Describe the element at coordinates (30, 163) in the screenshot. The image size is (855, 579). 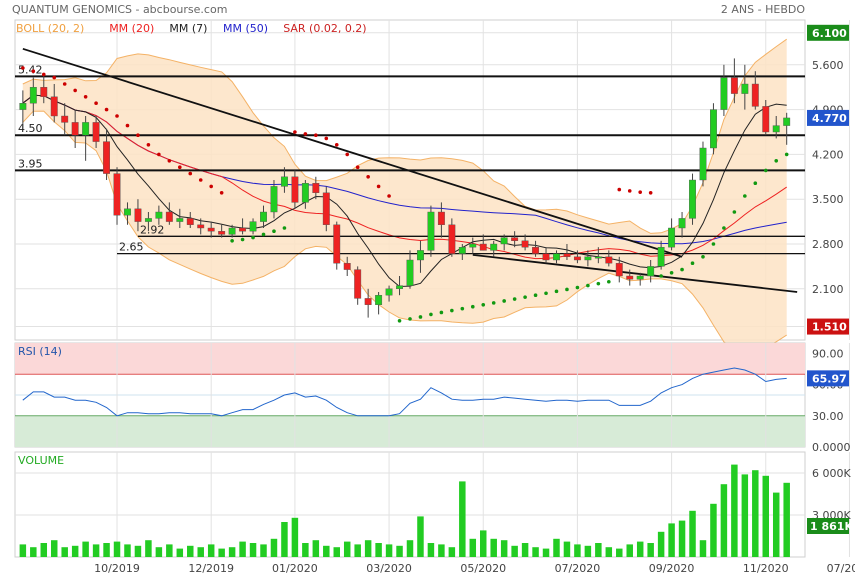
I see `level-label: 3.95` at that location.